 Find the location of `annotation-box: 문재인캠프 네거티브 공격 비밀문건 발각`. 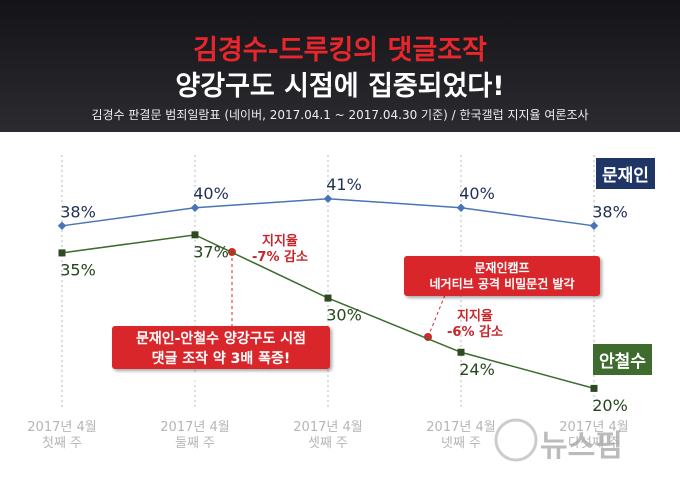

annotation-box: 문재인캠프 네거티브 공격 비밀문건 발각 is located at coordinates (502, 276).